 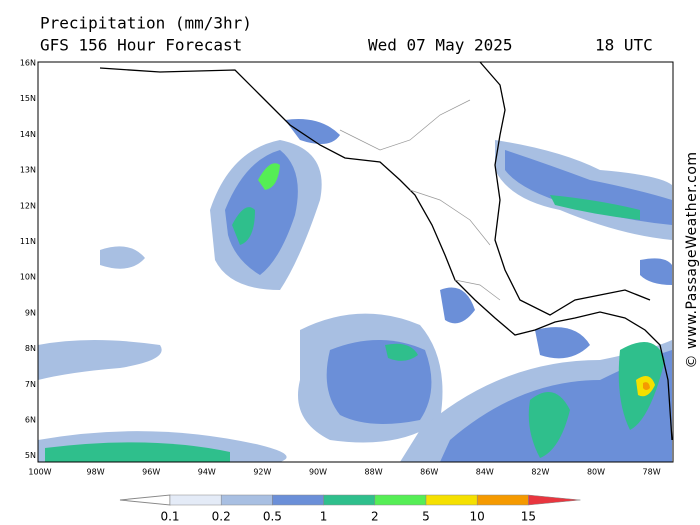 I want to click on watermark: © www.PassageWeather.com, so click(x=692, y=259).